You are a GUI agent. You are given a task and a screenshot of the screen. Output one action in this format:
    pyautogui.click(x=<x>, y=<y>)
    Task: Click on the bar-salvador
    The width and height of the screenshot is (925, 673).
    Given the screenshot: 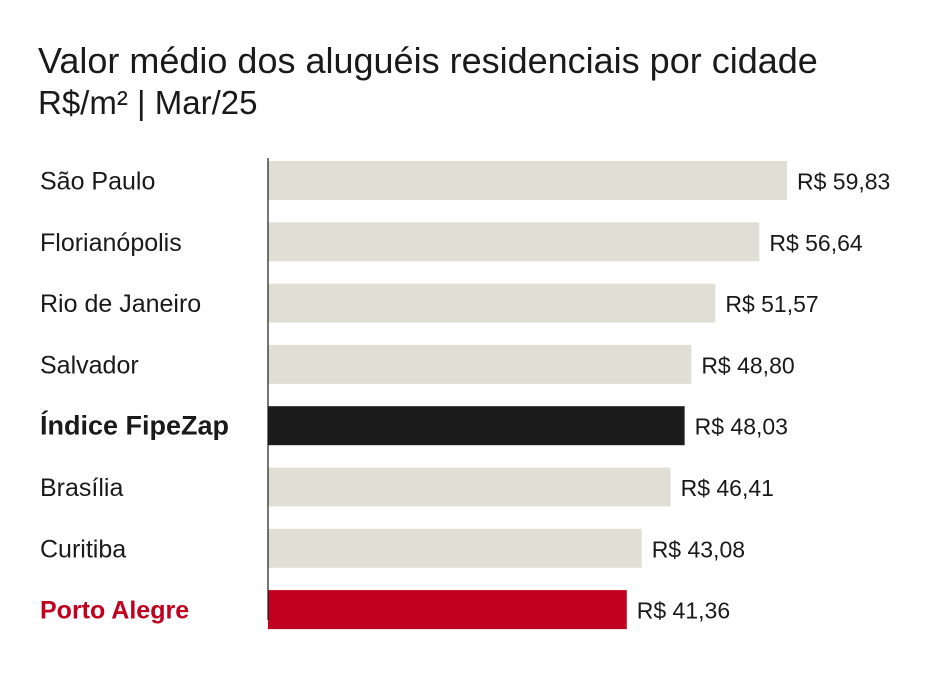 What is the action you would take?
    pyautogui.click(x=480, y=364)
    